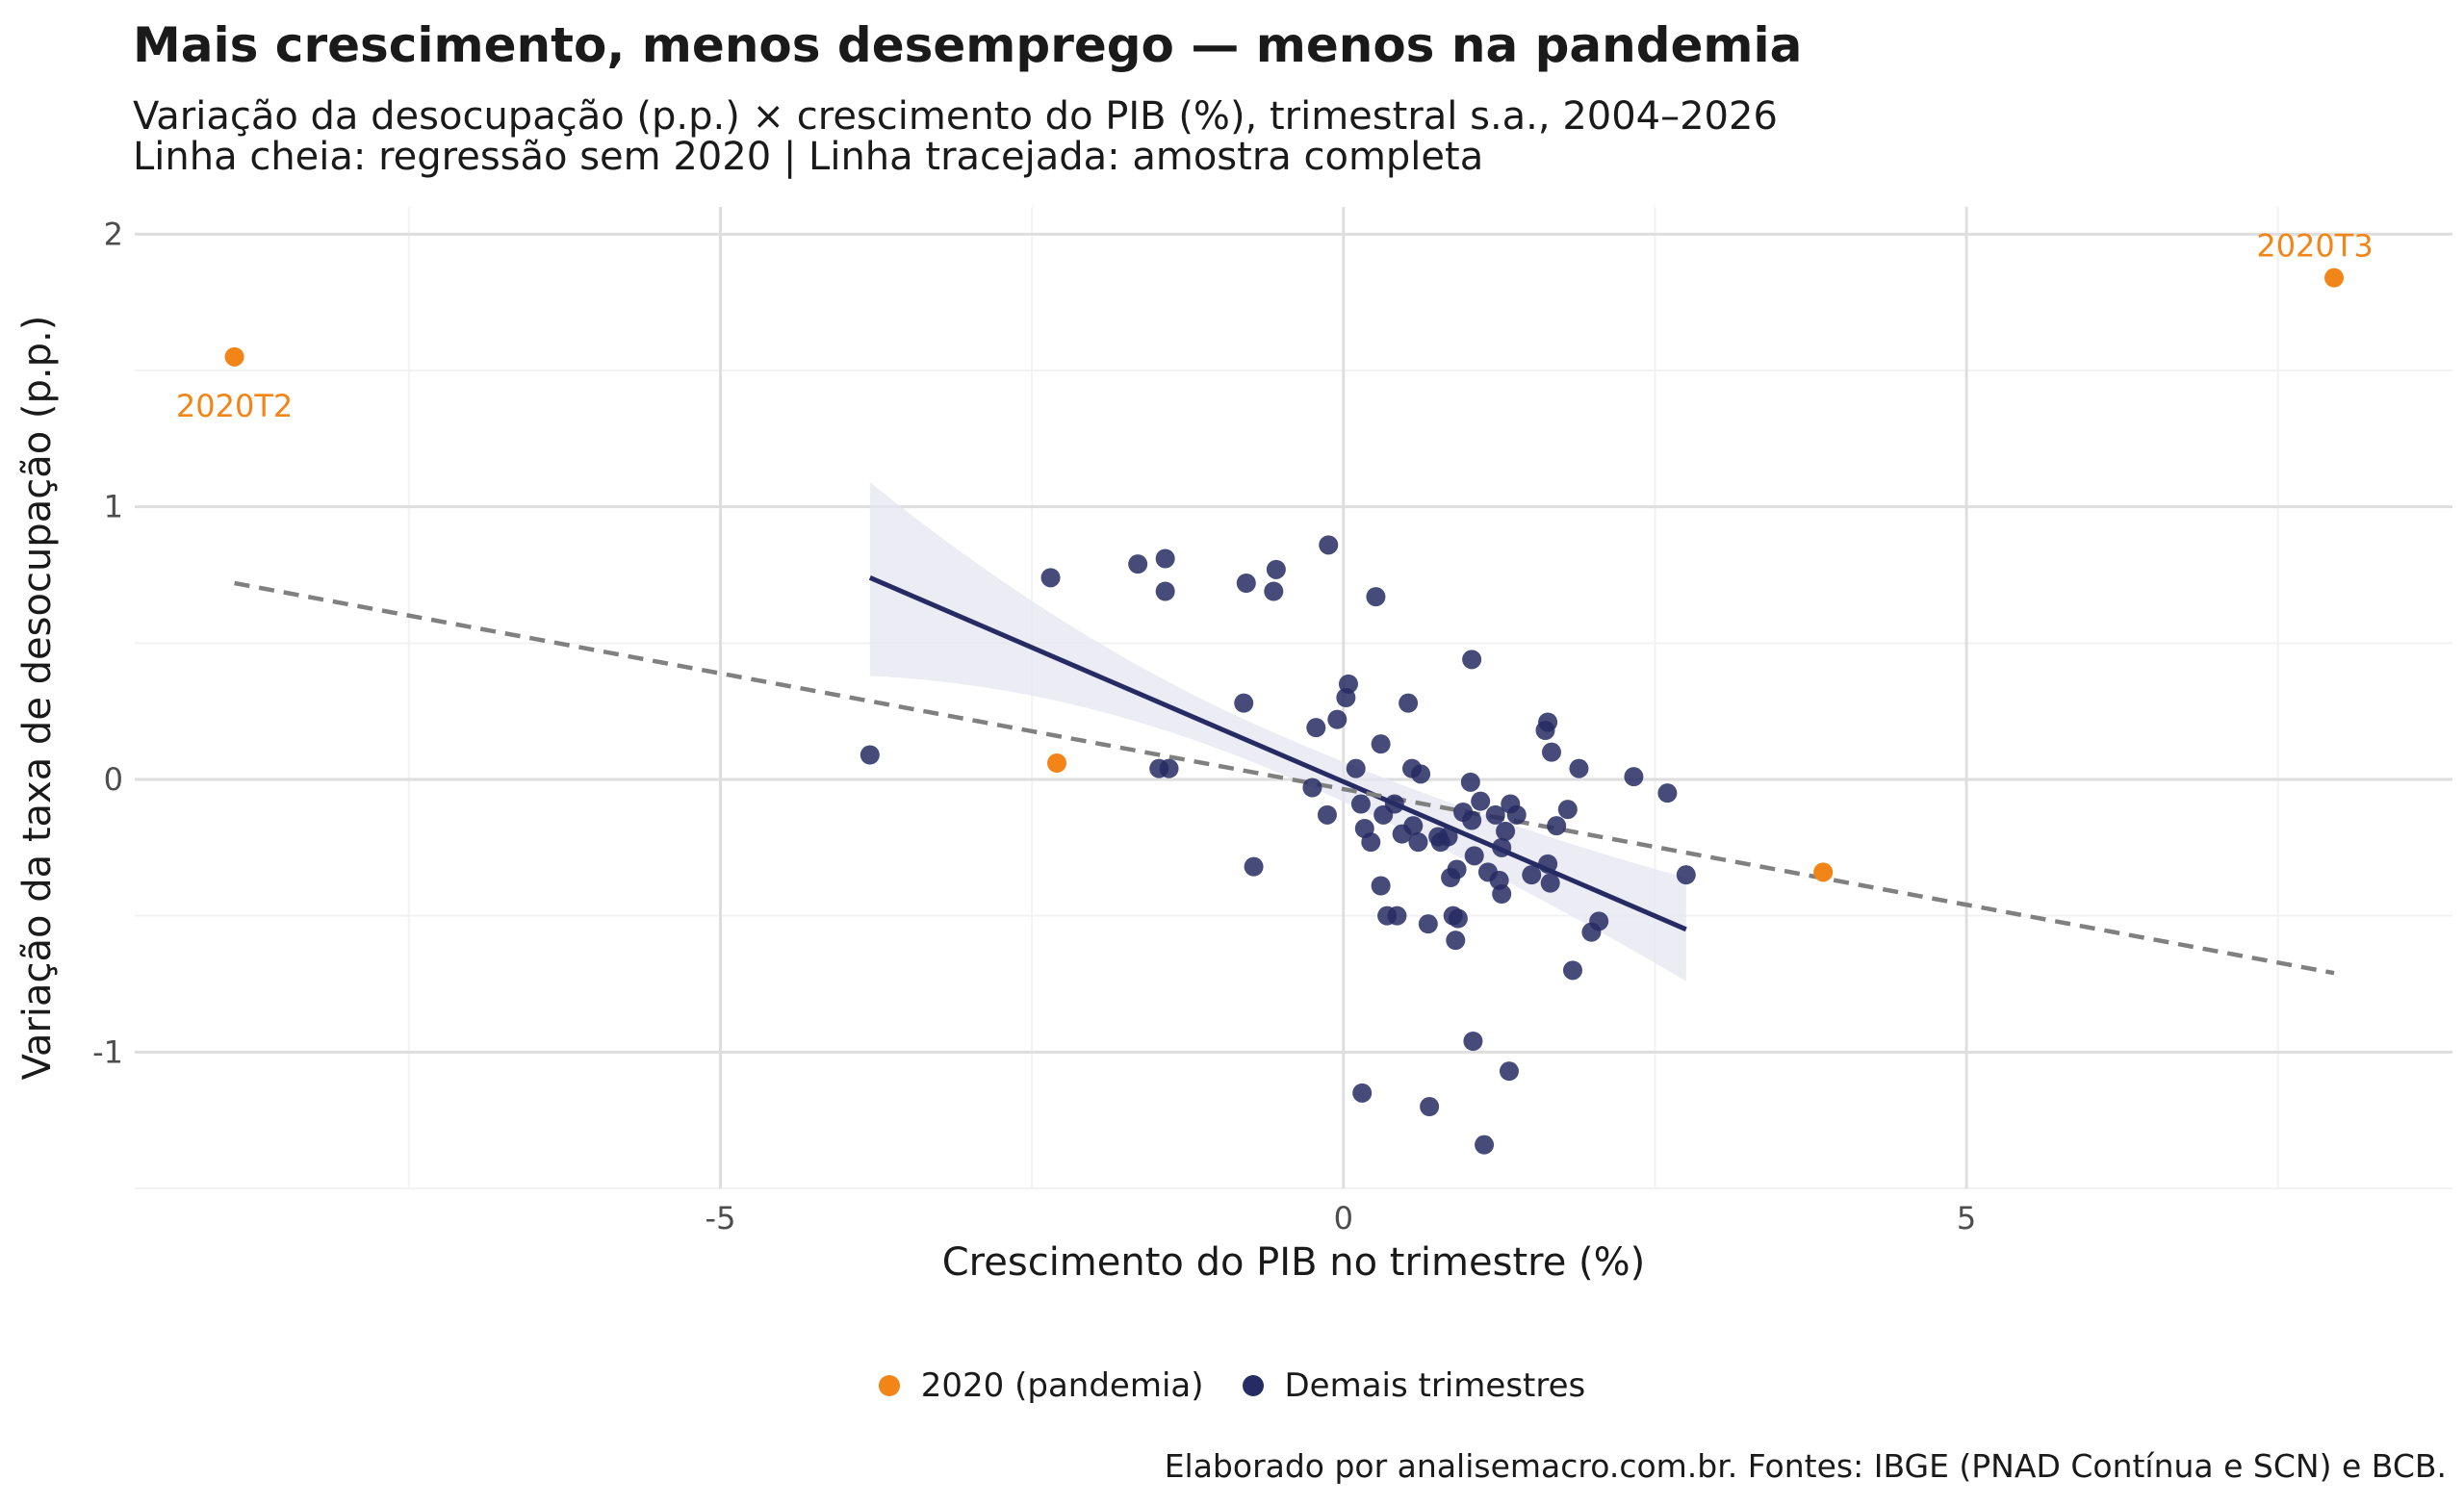 This screenshot has width=2464, height=1505. I want to click on legend-label-pandemic: 2020 (pandemia), so click(1062, 1385).